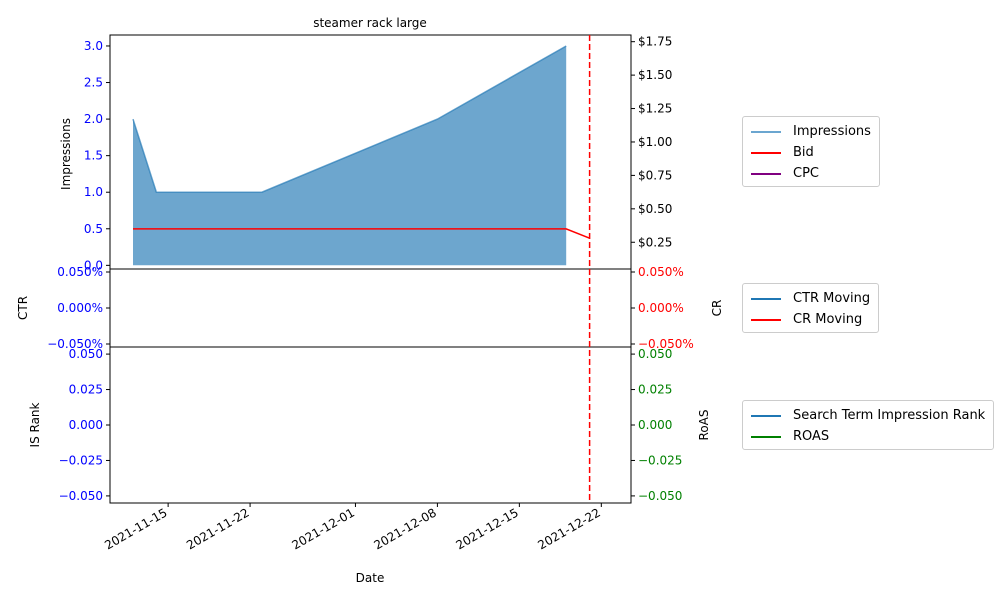  What do you see at coordinates (80, 272) in the screenshot?
I see `ctr-y-tick-label: 0.050%` at bounding box center [80, 272].